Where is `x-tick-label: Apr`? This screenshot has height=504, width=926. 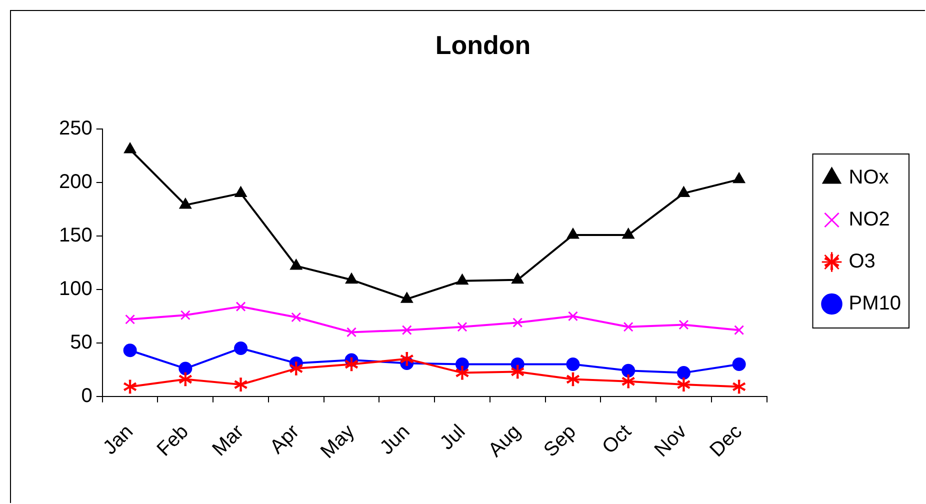 x-tick-label: Apr is located at coordinates (285, 439).